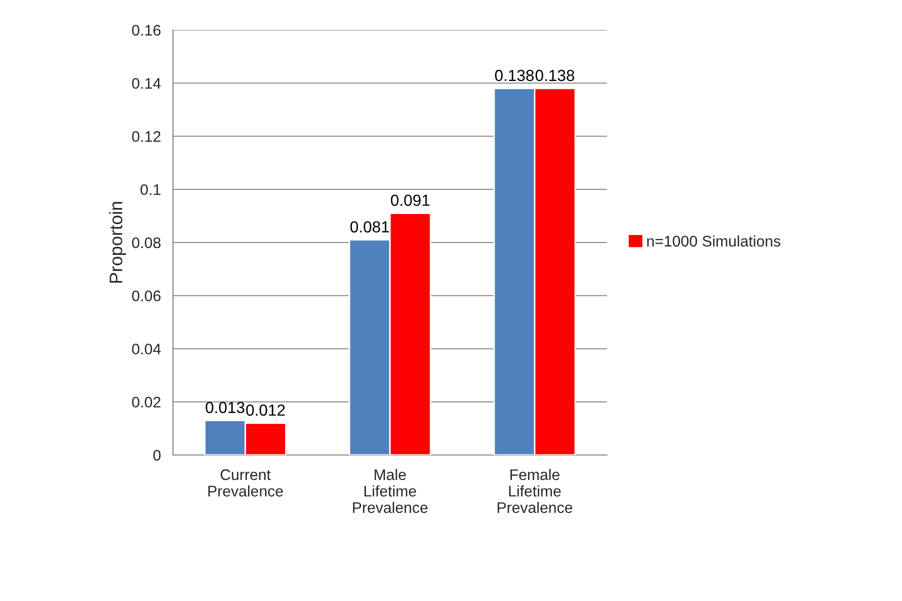 Image resolution: width=902 pixels, height=601 pixels. Describe the element at coordinates (146, 296) in the screenshot. I see `y-tick-label: 0.06` at that location.